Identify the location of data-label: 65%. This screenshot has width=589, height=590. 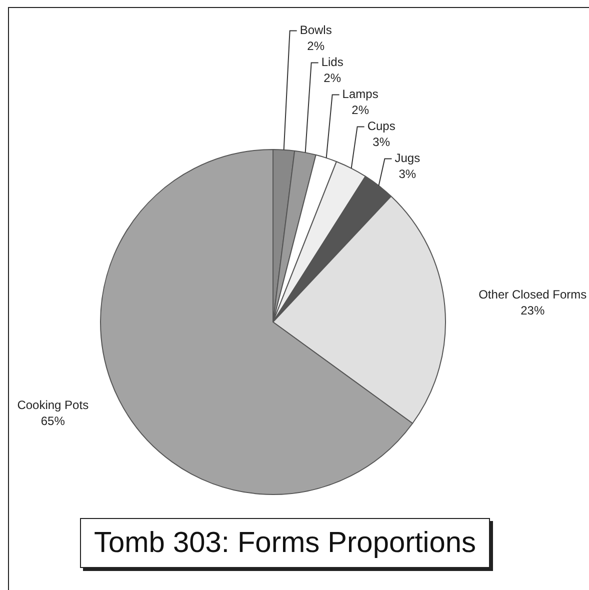
(53, 421).